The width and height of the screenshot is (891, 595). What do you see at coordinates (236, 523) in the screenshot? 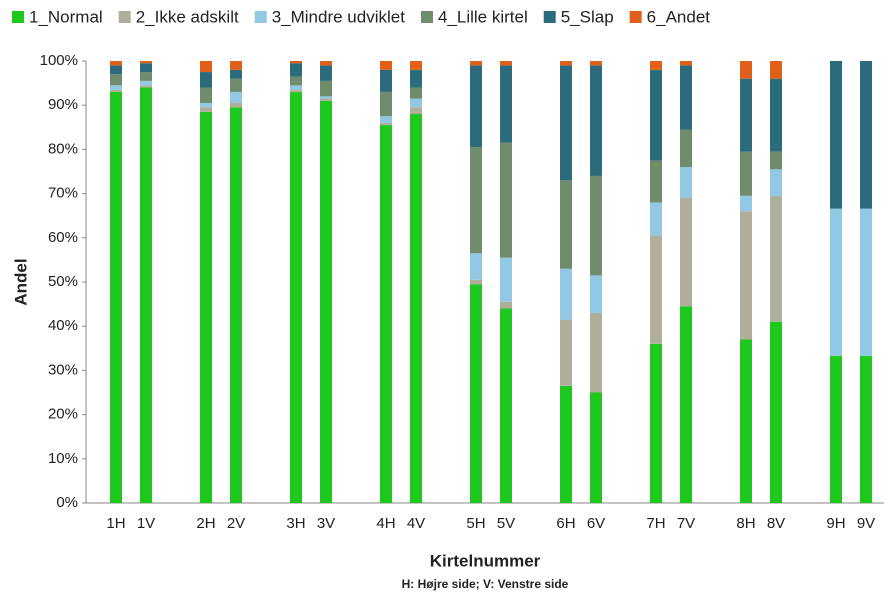
I see `x-tick-label: 2V` at bounding box center [236, 523].